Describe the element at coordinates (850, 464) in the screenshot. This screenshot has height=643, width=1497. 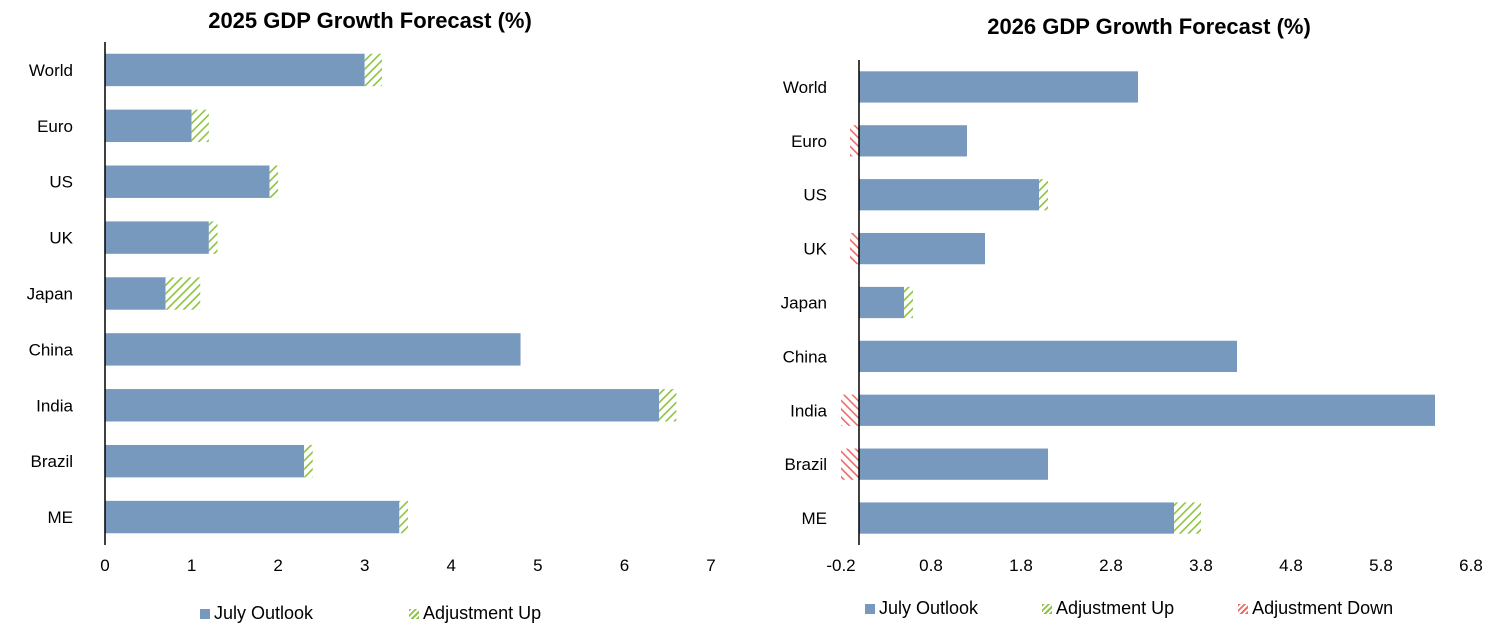
I see `bar-adjustment-down-brazil` at that location.